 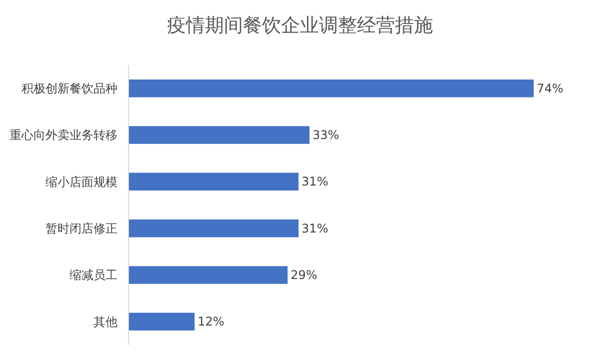 What do you see at coordinates (70, 89) in the screenshot?
I see `y-tick-label: 积极创新餐饮品种` at bounding box center [70, 89].